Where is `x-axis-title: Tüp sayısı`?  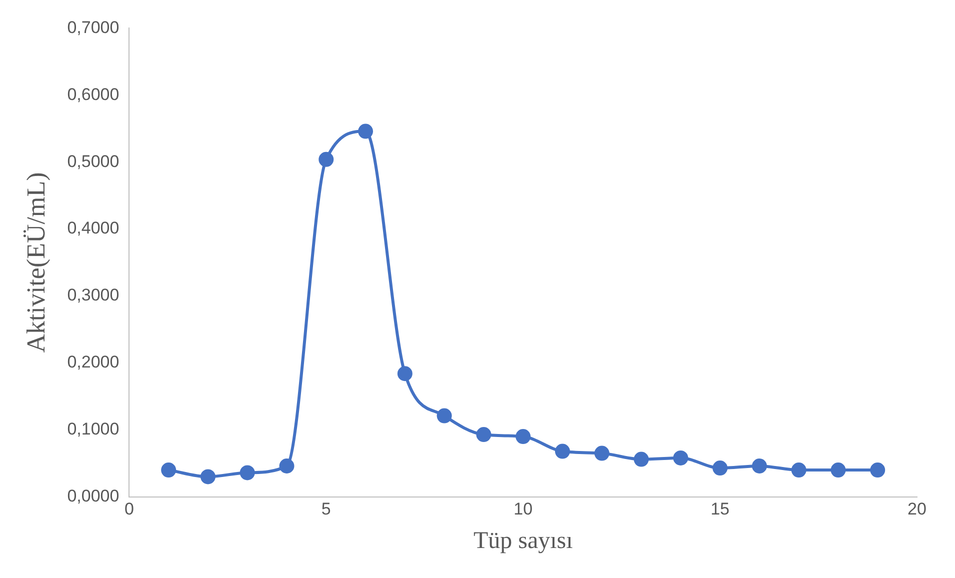 x-axis-title: Tüp sayısı is located at coordinates (523, 541).